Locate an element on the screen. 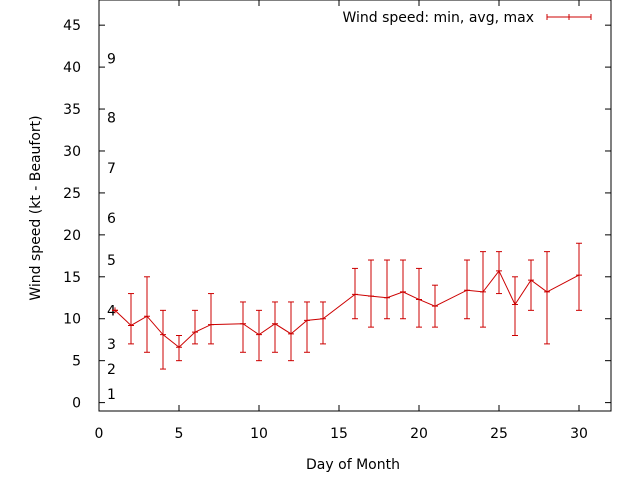 The image size is (640, 485). beaufort-scale-labels: 1 2 3 4 5 6 7 8 9 is located at coordinates (111, 228).